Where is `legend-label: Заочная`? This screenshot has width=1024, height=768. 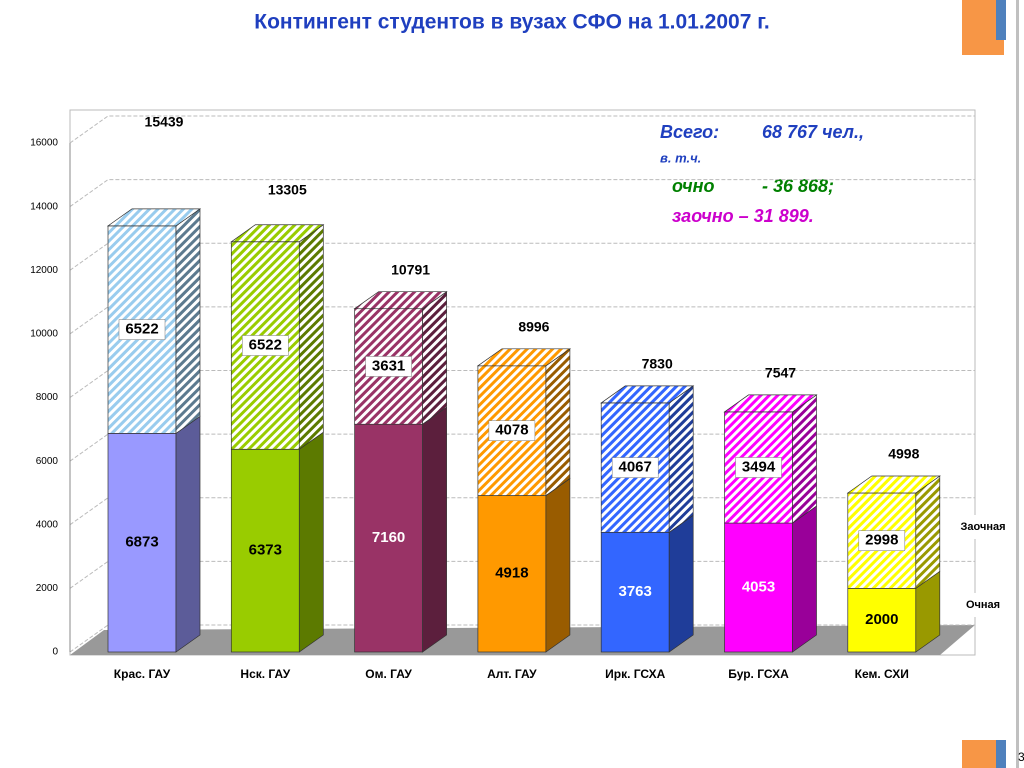
legend-label: Заочная is located at coordinates (982, 527).